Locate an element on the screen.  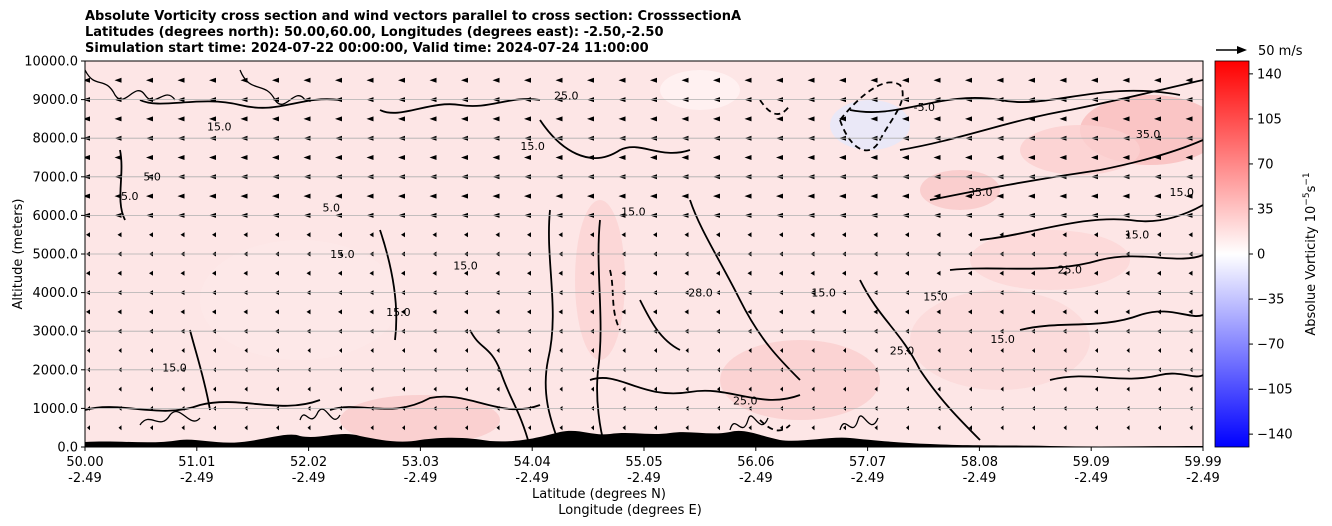
x-tick-label-lat: 50.00 is located at coordinates (84, 462).